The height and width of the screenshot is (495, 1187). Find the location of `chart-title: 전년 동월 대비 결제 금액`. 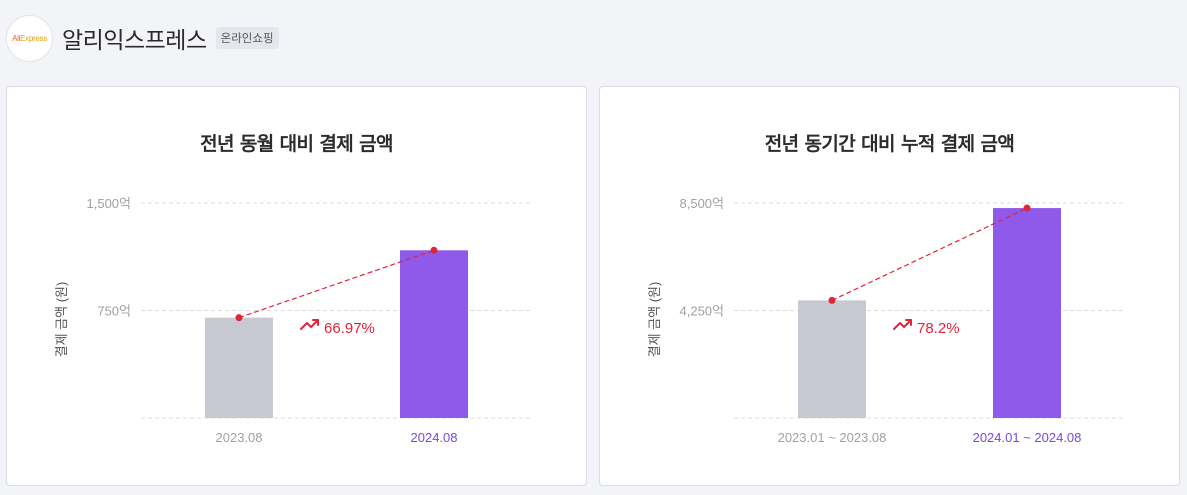

chart-title: 전년 동월 대비 결제 금액 is located at coordinates (296, 144).